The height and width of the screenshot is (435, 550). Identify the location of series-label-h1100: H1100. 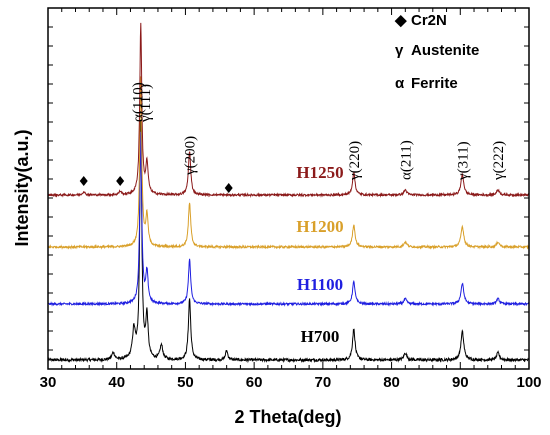
(320, 284).